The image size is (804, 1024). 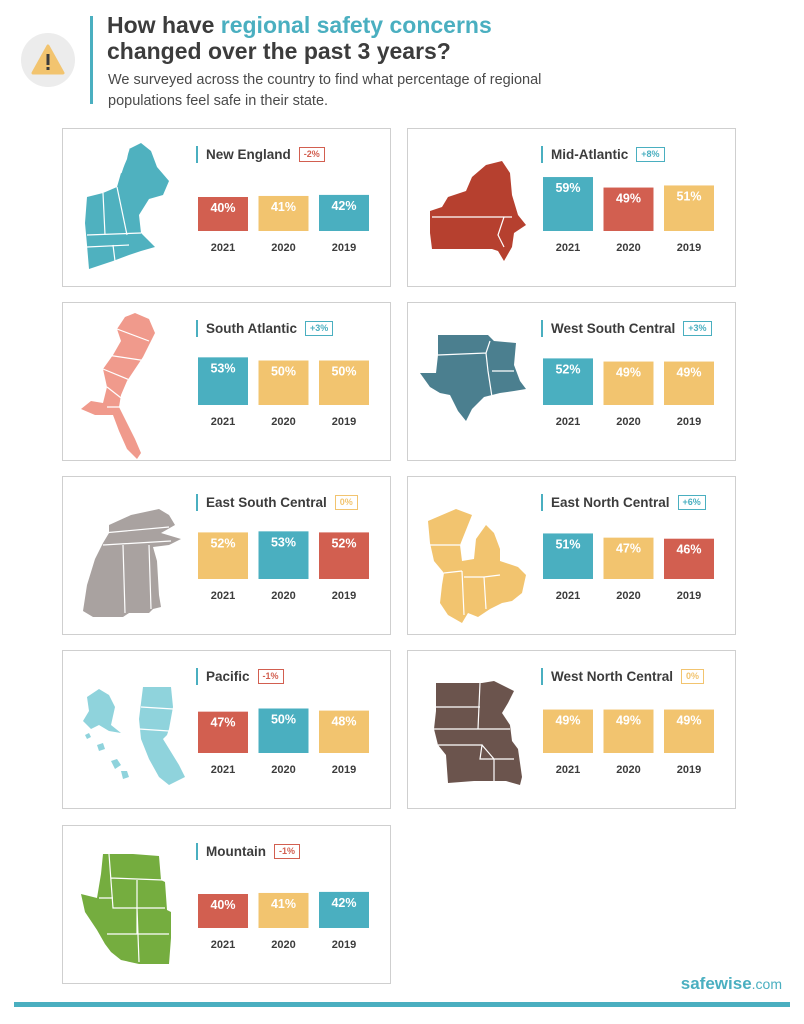 I want to click on region-card-mid-atlantic: Mid-Atlantic +8% 59% 2021 49% 2020 51% 2019, so click(x=571, y=207).